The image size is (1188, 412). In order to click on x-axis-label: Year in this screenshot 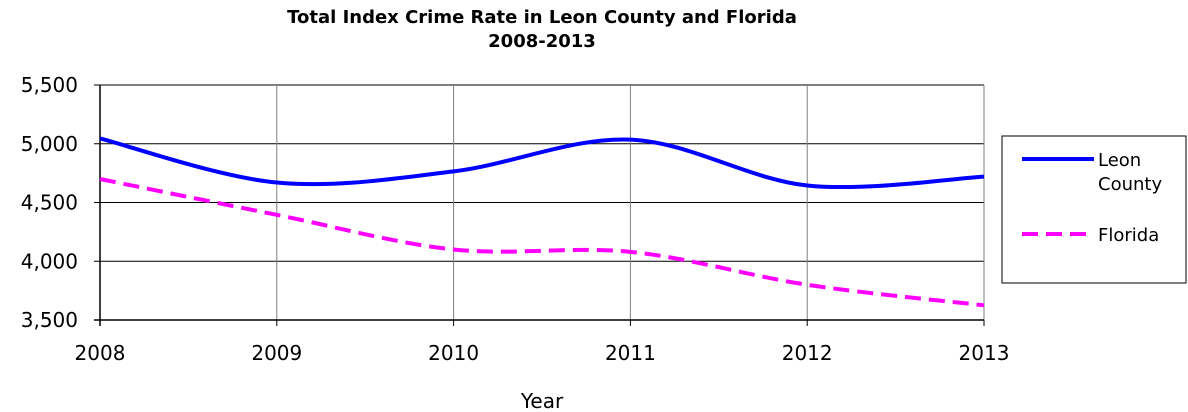, I will do `click(542, 400)`.